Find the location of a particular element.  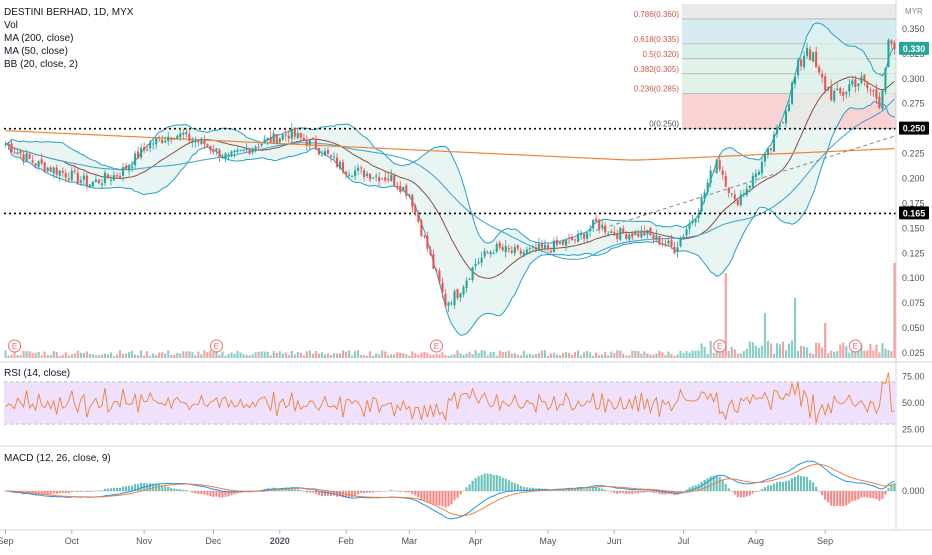

y-tick-label: 0.025 is located at coordinates (913, 353).